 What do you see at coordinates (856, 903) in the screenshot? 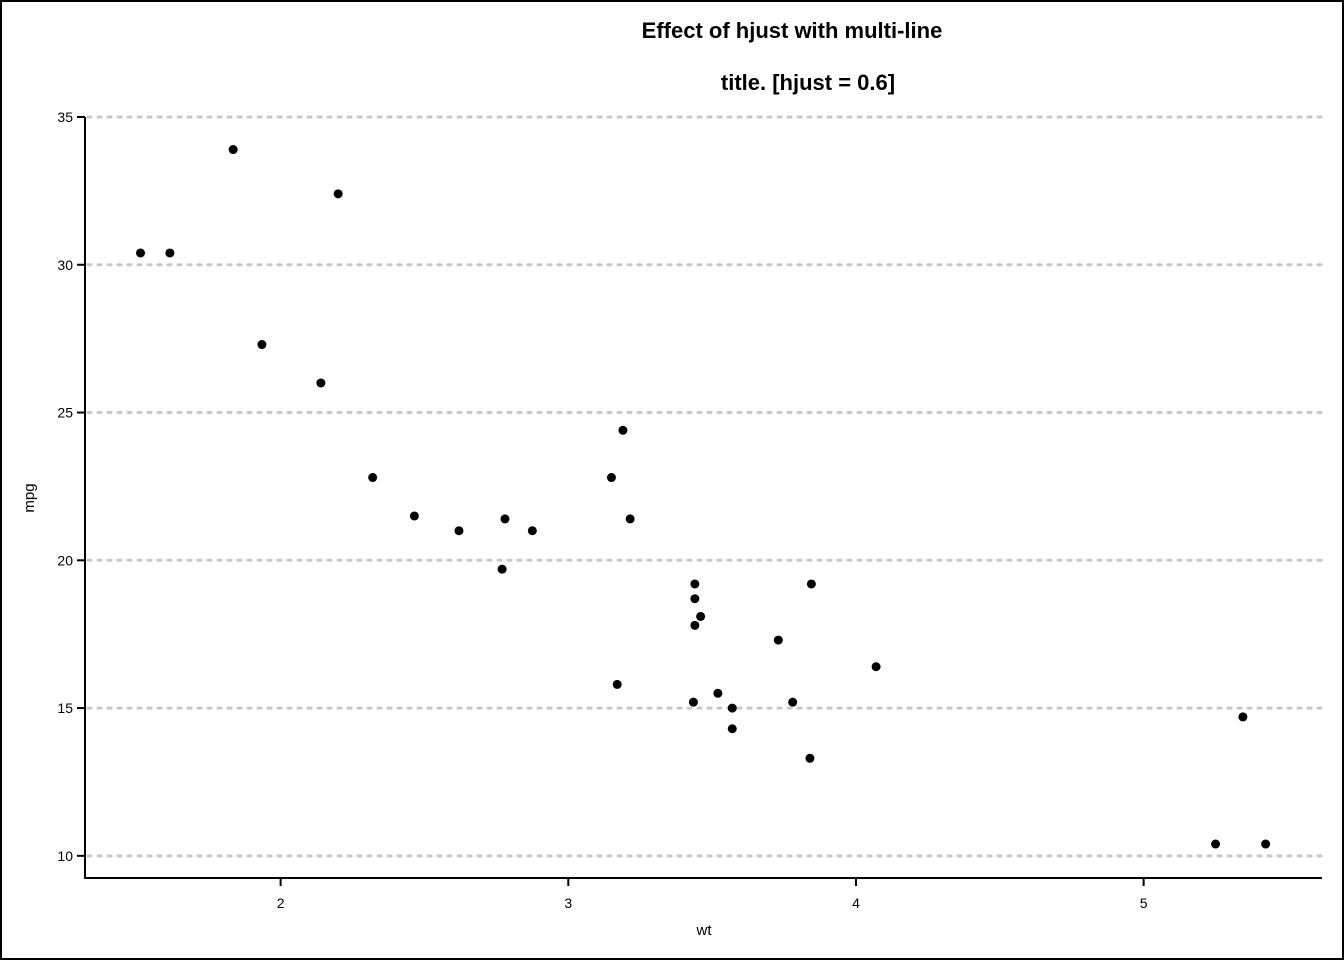
I see `x-tick-label: 4` at bounding box center [856, 903].